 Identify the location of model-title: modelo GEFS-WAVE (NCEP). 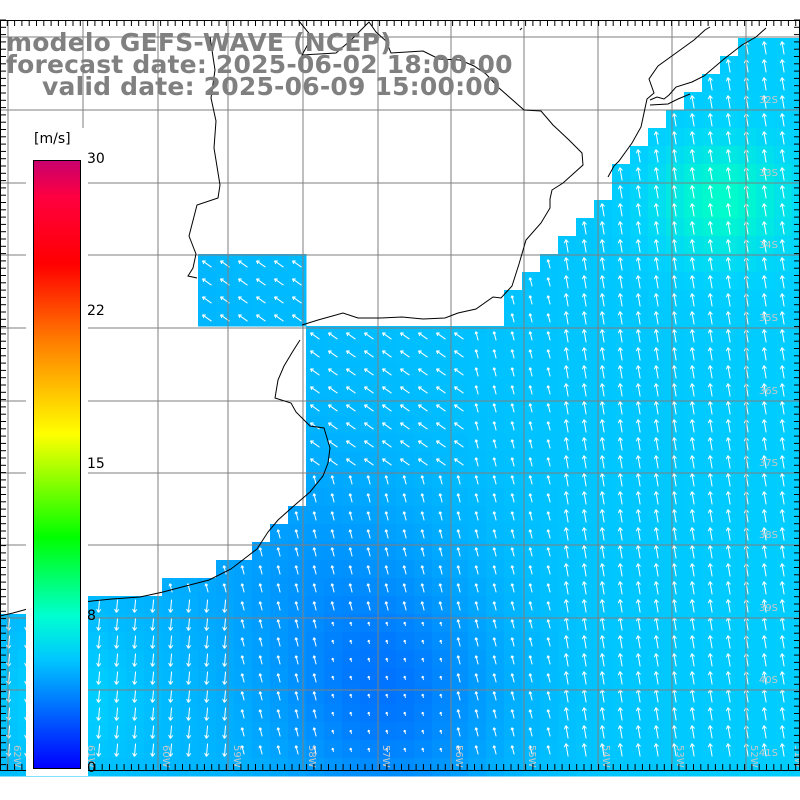
(199, 42).